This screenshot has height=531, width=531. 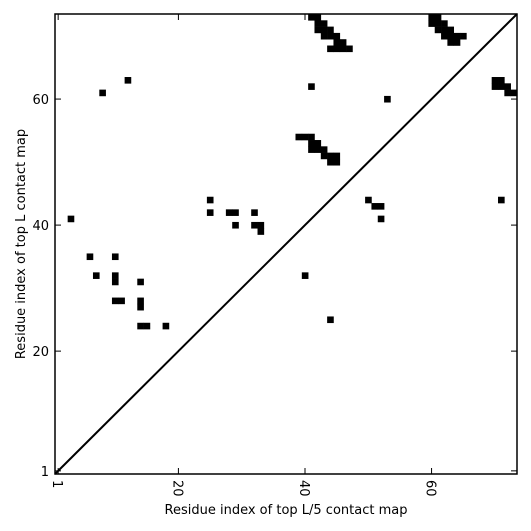 I want to click on y-tick-label: 40, so click(x=40, y=226).